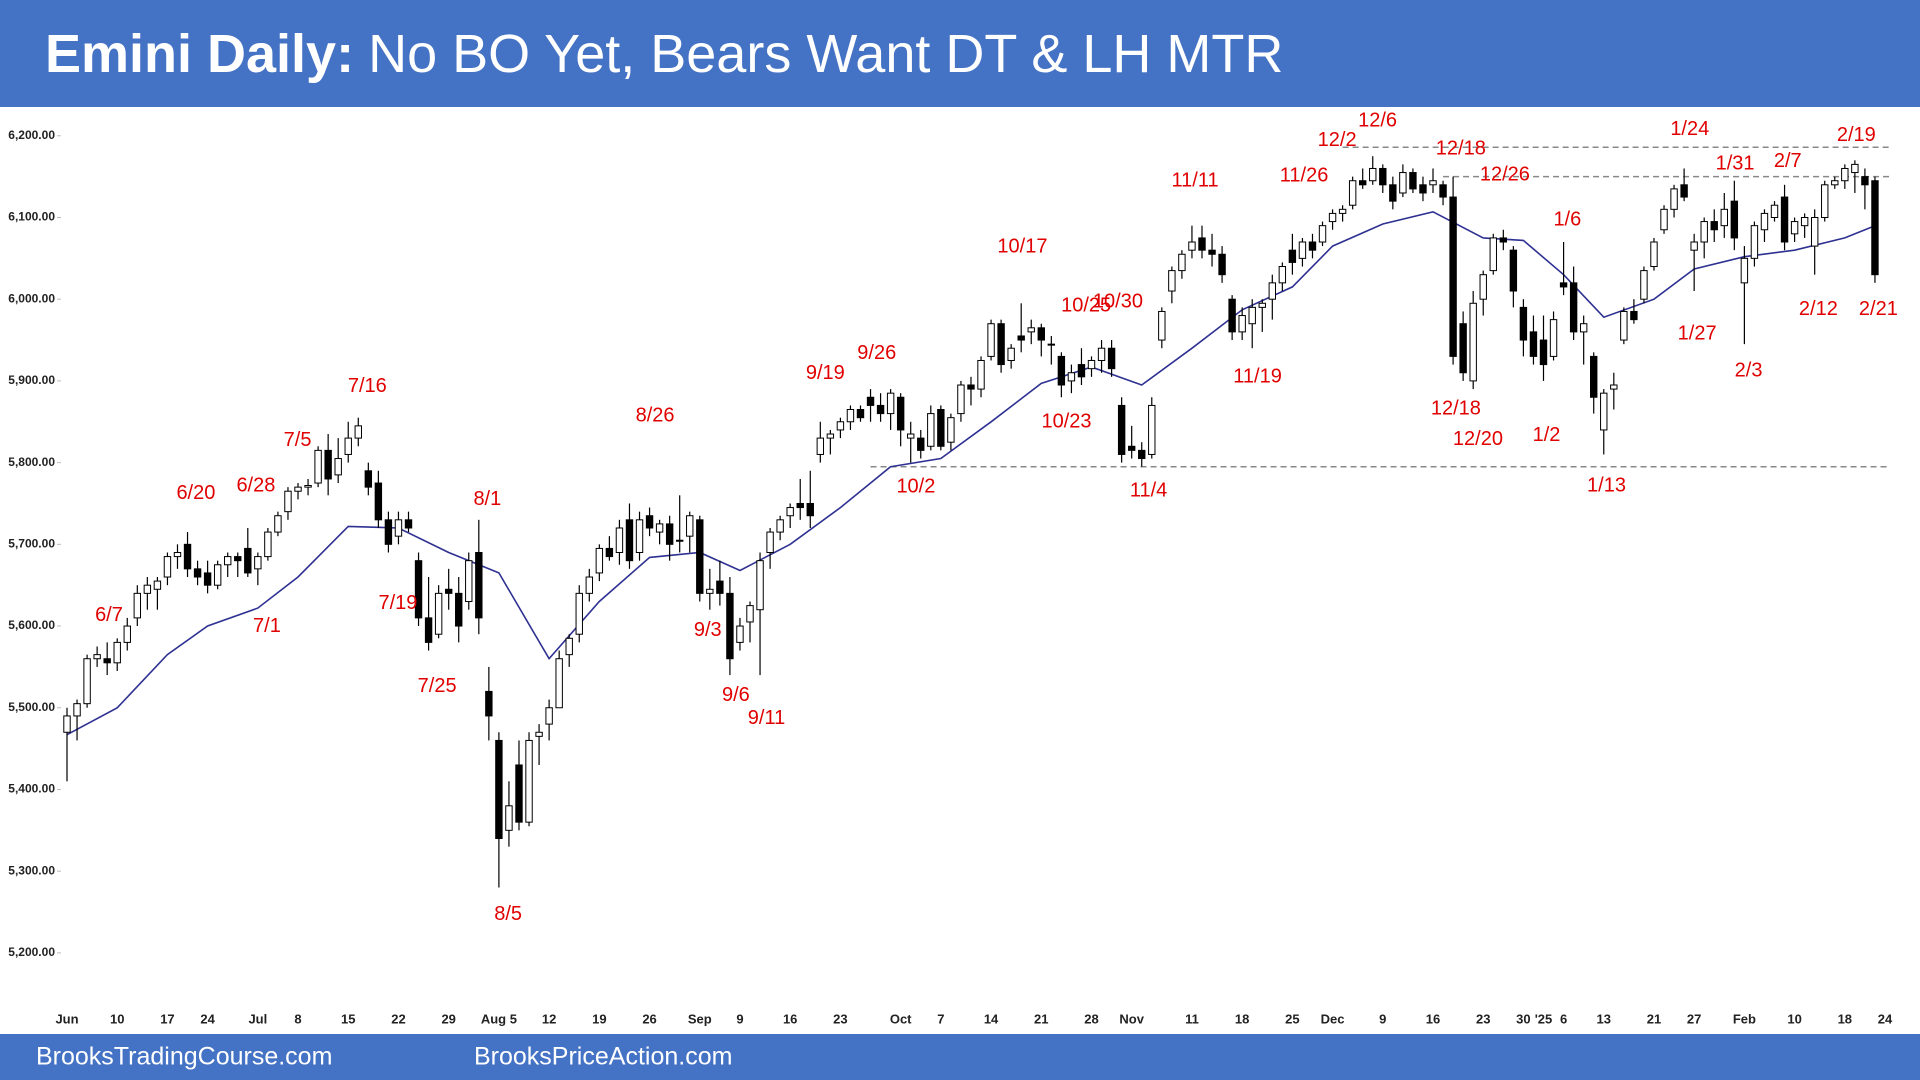 This screenshot has width=1920, height=1080. I want to click on annotation: 9/26, so click(876, 353).